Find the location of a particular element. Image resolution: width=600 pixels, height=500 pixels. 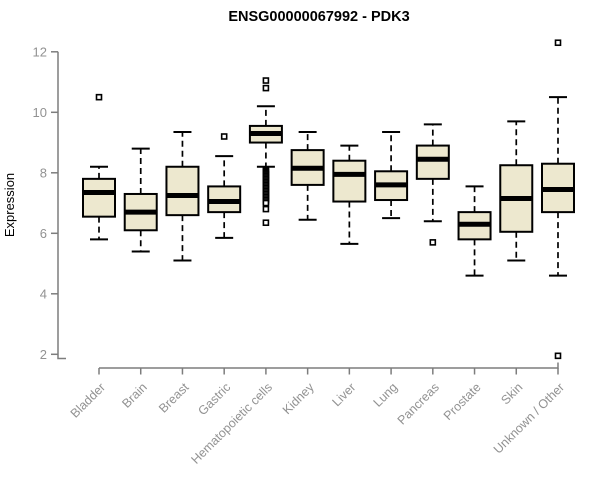

outlier-bladder is located at coordinates (99, 97).